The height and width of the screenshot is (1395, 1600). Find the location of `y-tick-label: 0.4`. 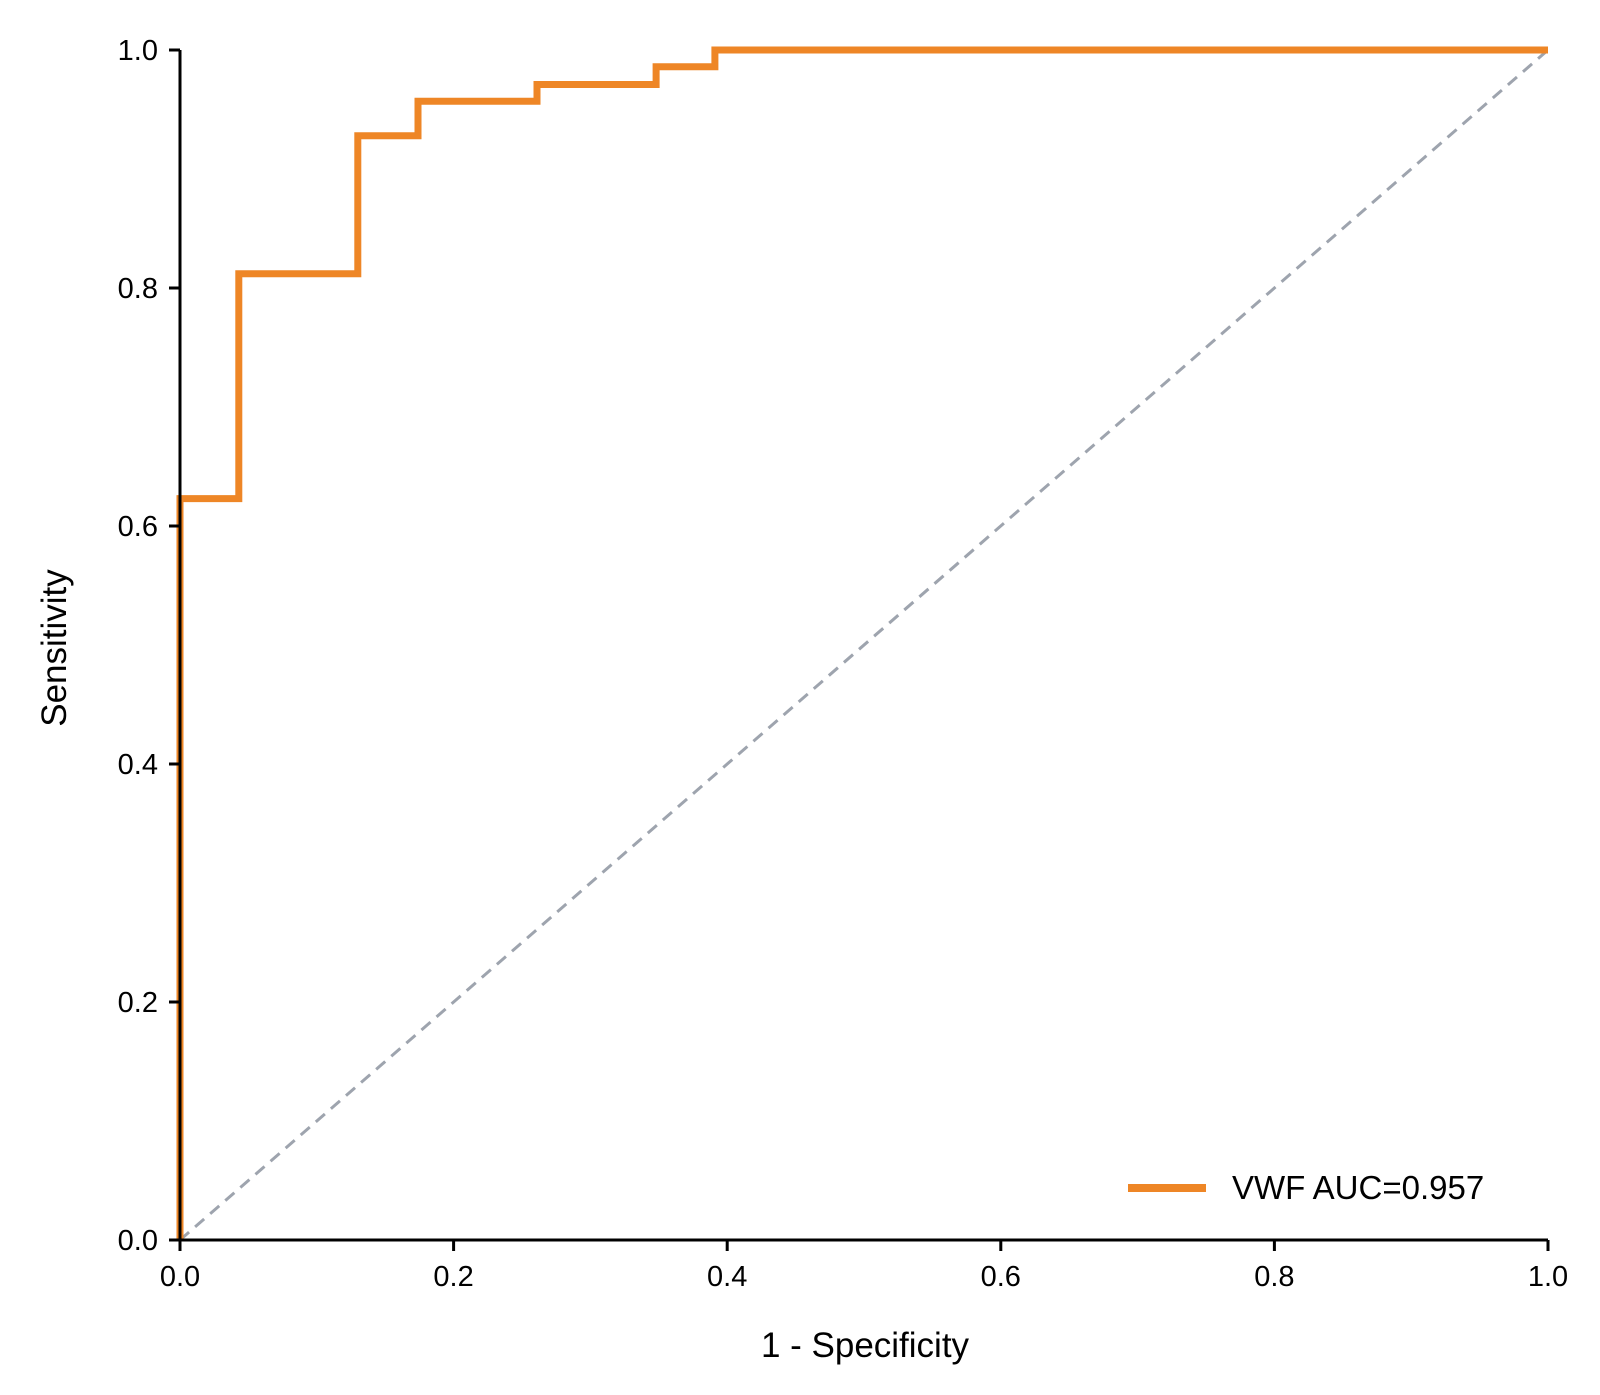

y-tick-label: 0.4 is located at coordinates (138, 765).